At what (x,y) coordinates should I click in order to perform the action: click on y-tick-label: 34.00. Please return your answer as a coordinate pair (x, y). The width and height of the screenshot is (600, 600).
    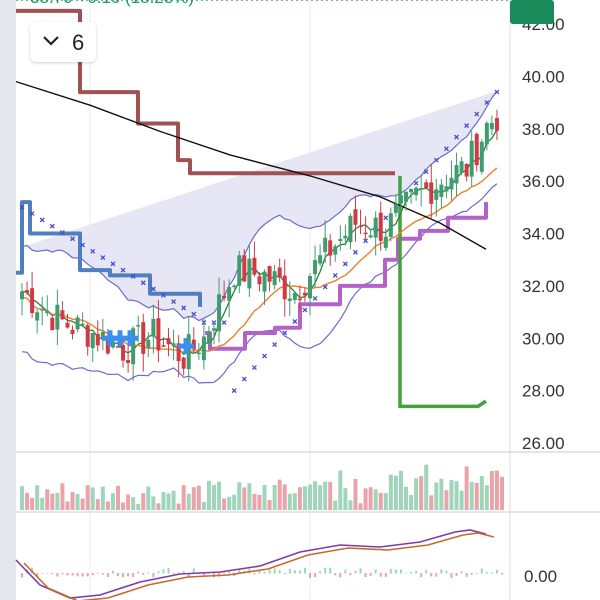
    Looking at the image, I should click on (543, 234).